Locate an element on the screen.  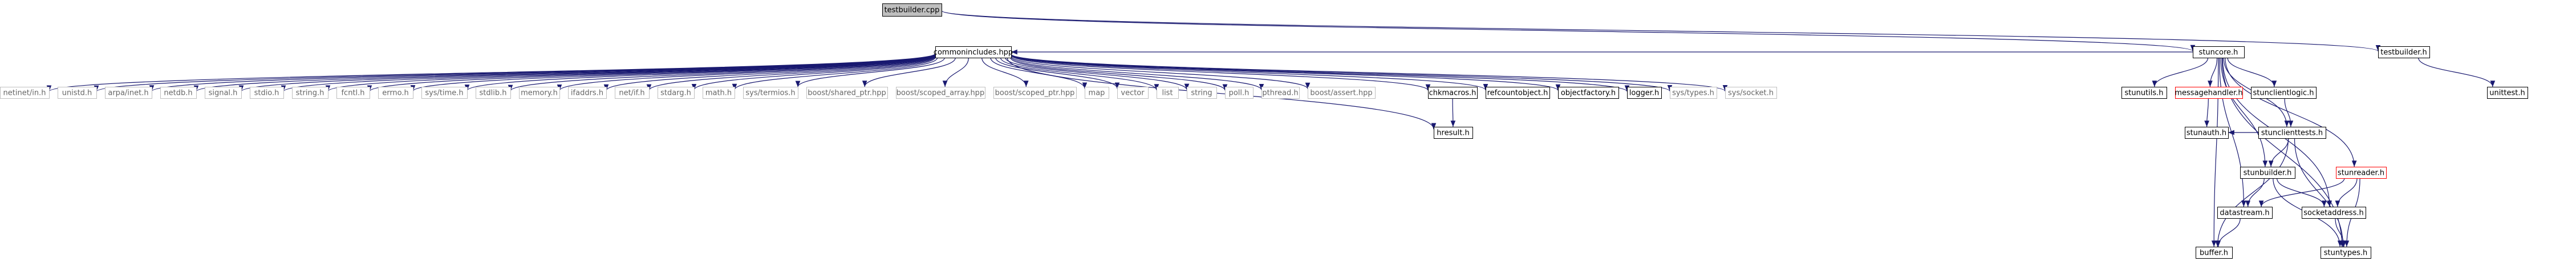
node-label: refcountobject.h is located at coordinates (1517, 93).